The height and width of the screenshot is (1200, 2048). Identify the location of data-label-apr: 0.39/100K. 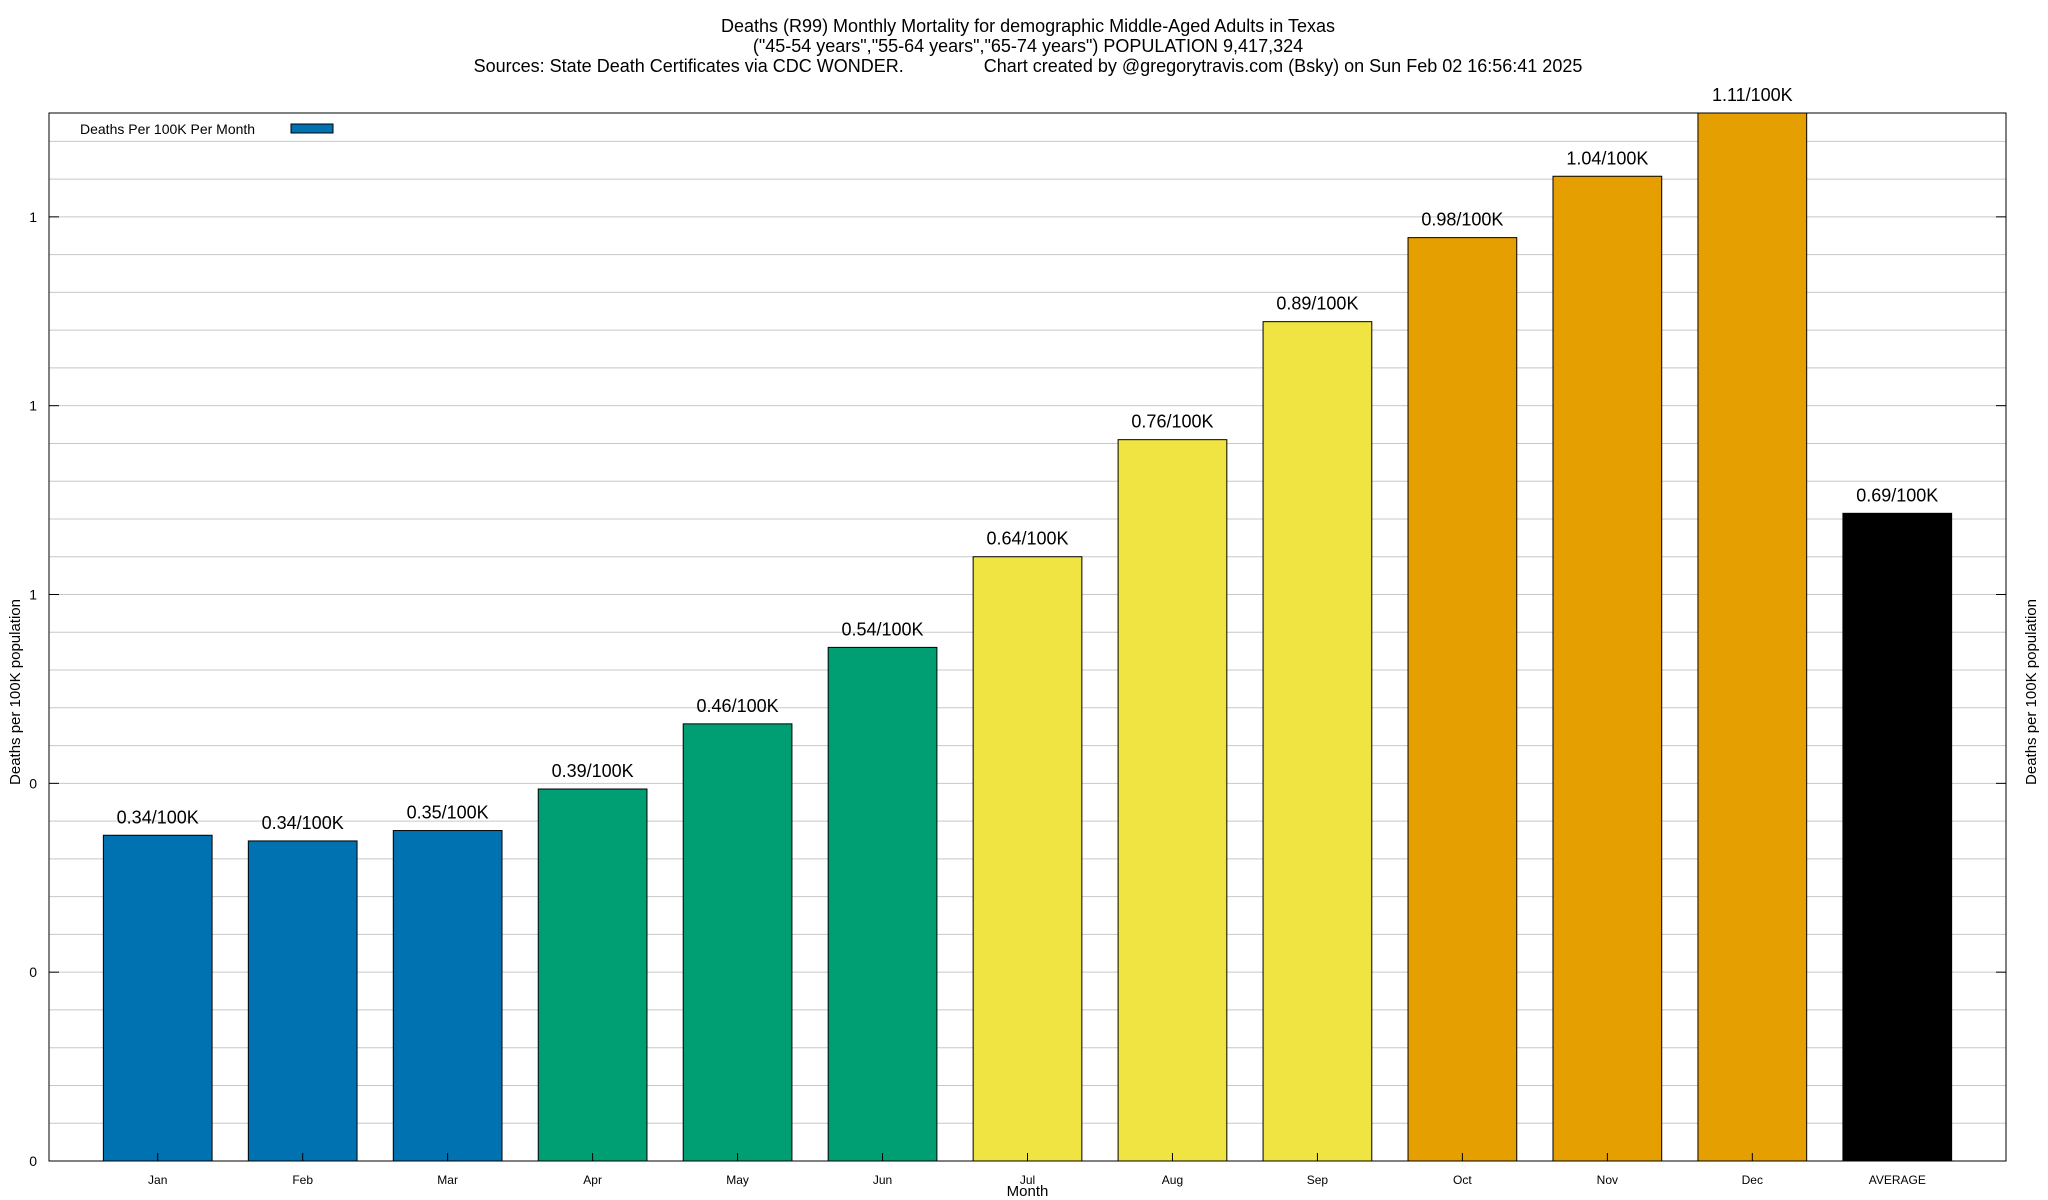
(593, 771).